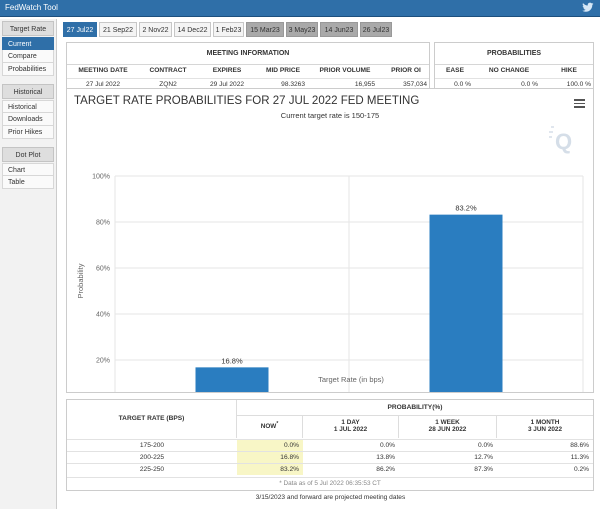 The height and width of the screenshot is (511, 600). I want to click on sidebar-item-probabilities: Probabilities, so click(28, 69).